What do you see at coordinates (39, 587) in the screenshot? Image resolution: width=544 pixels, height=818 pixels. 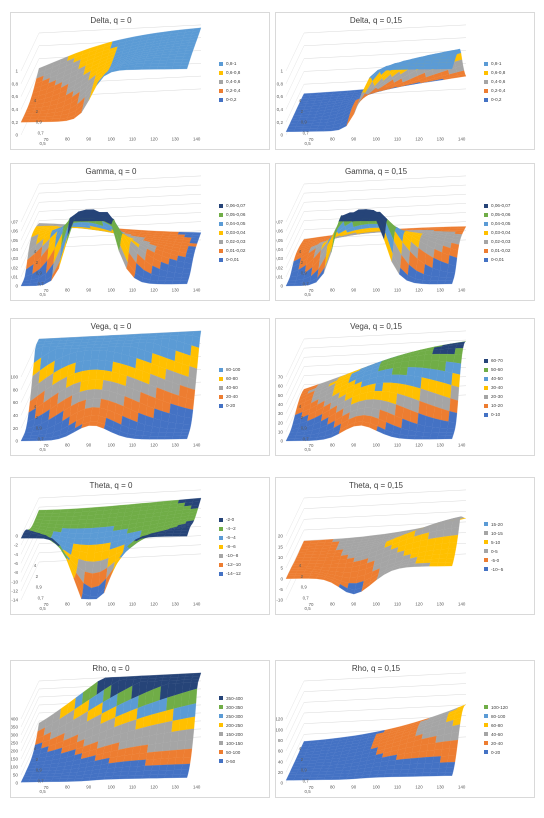 I see `t-tick-label: 0,9` at bounding box center [39, 587].